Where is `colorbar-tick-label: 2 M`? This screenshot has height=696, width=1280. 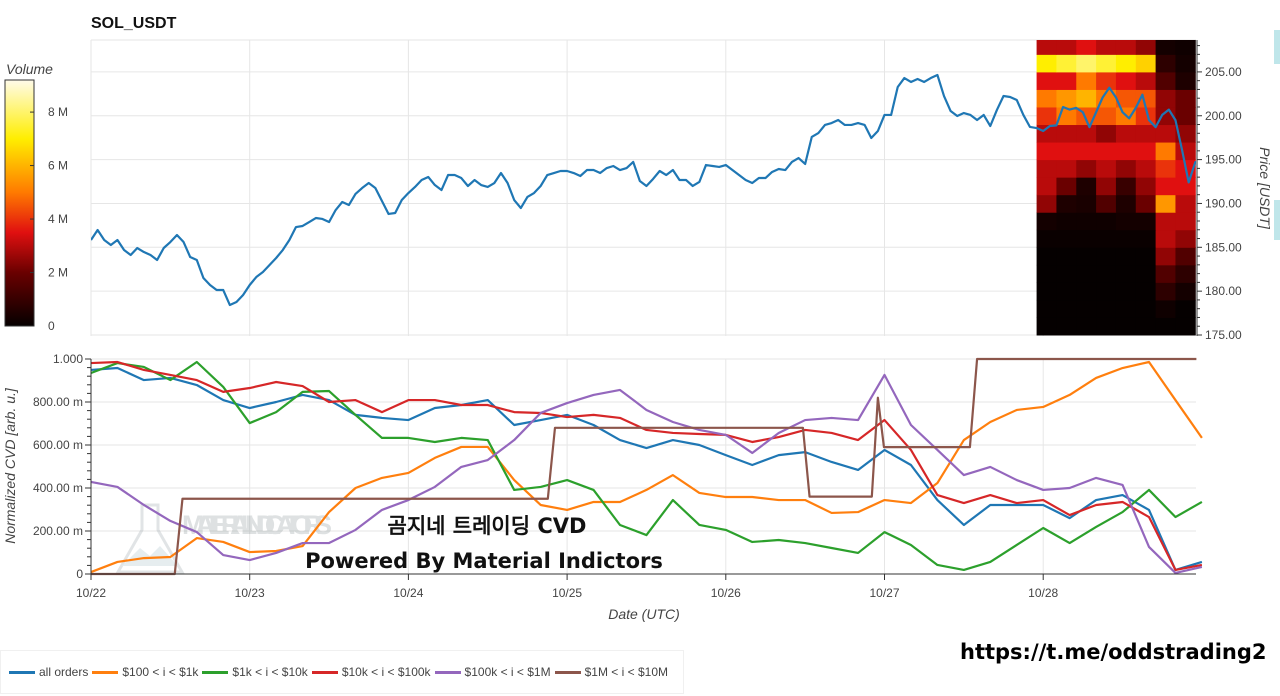 colorbar-tick-label: 2 M is located at coordinates (58, 273).